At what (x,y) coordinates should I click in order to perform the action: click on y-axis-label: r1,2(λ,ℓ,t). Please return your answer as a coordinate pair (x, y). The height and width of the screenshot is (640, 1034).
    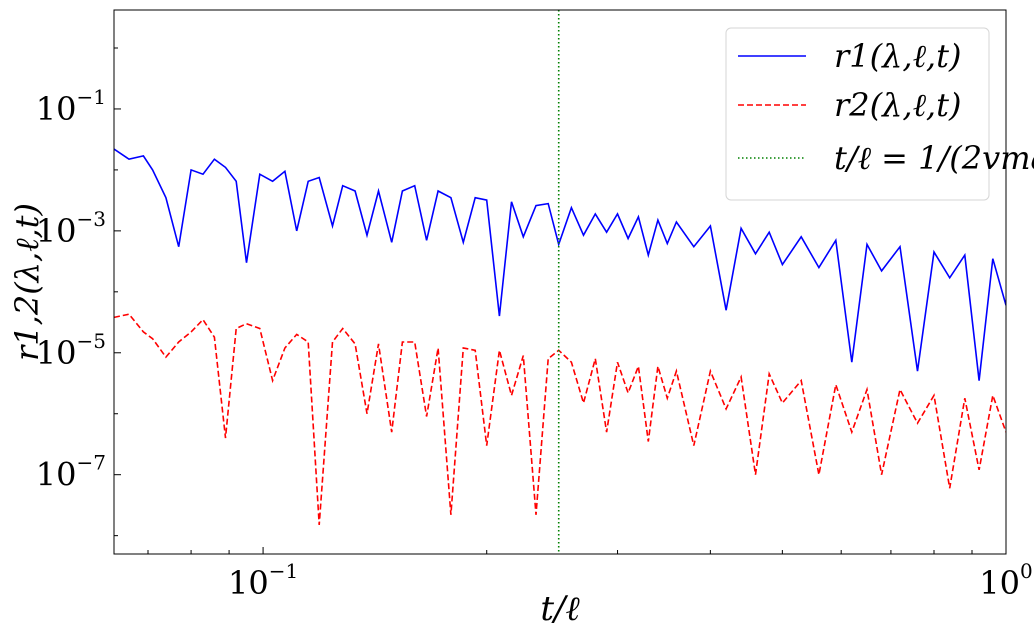
    Looking at the image, I should click on (27, 282).